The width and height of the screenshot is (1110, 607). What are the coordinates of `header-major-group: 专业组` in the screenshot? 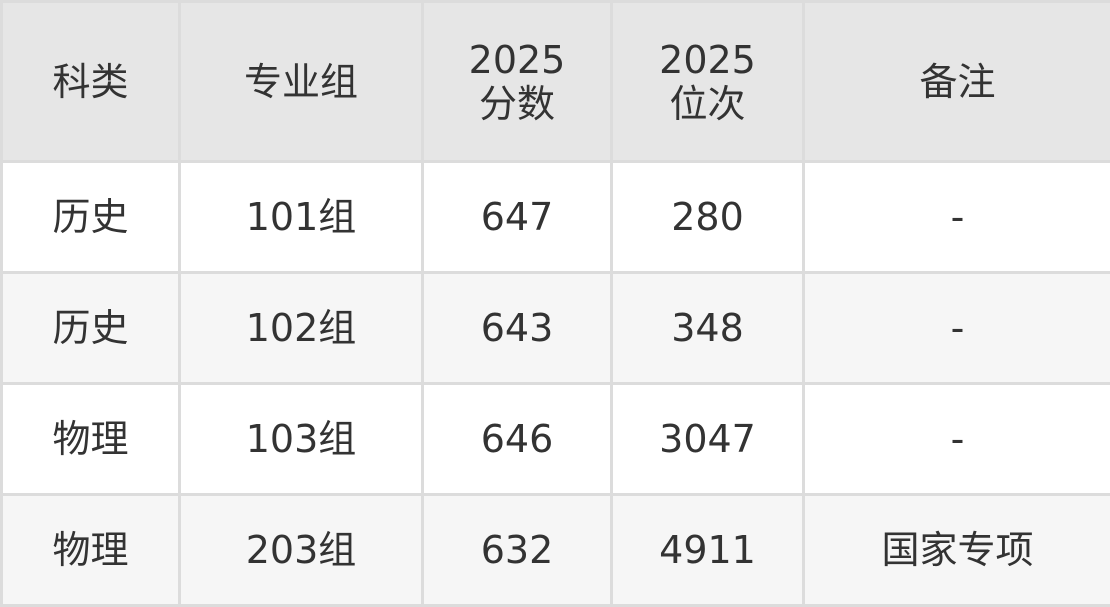 It's located at (301, 82).